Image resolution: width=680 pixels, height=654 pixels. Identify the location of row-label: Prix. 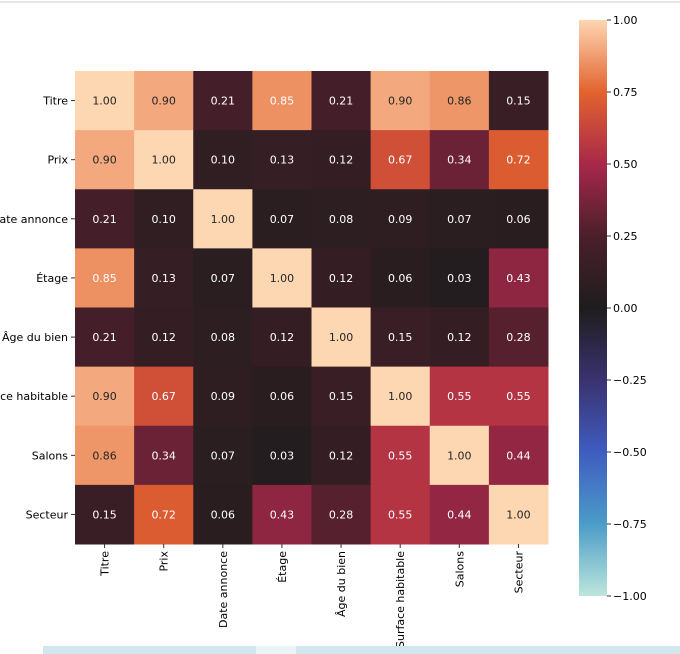
(57, 160).